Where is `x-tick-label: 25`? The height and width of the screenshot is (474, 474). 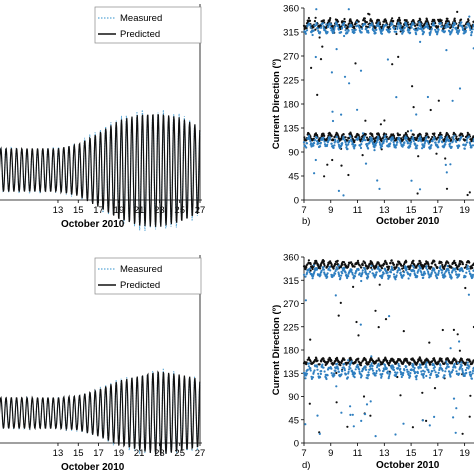 x-tick-label: 25 is located at coordinates (179, 210).